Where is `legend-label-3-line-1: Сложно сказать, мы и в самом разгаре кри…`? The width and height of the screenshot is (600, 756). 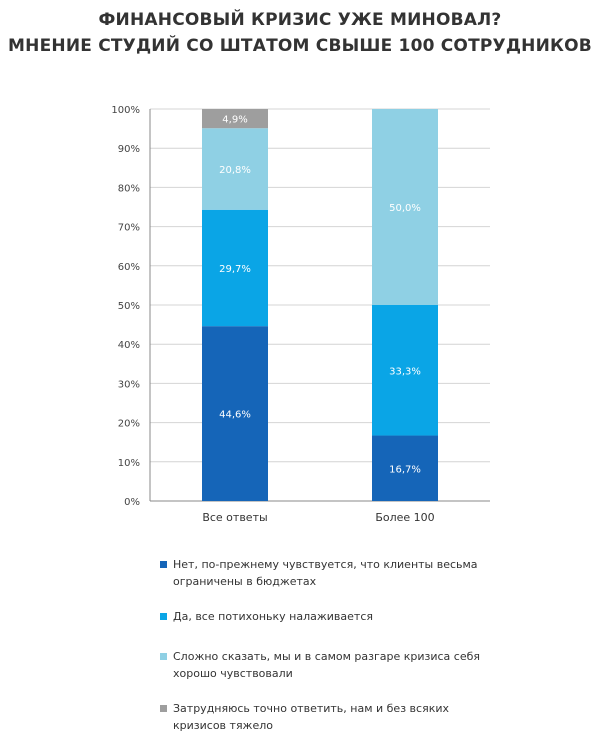
legend-label-3-line-1: Сложно сказать, мы и в самом разгаре кри… is located at coordinates (327, 656).